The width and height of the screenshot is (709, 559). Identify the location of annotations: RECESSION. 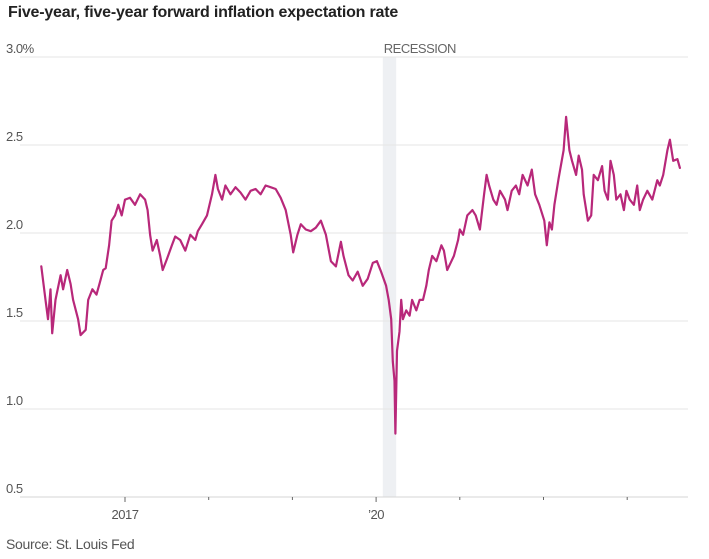
(420, 48).